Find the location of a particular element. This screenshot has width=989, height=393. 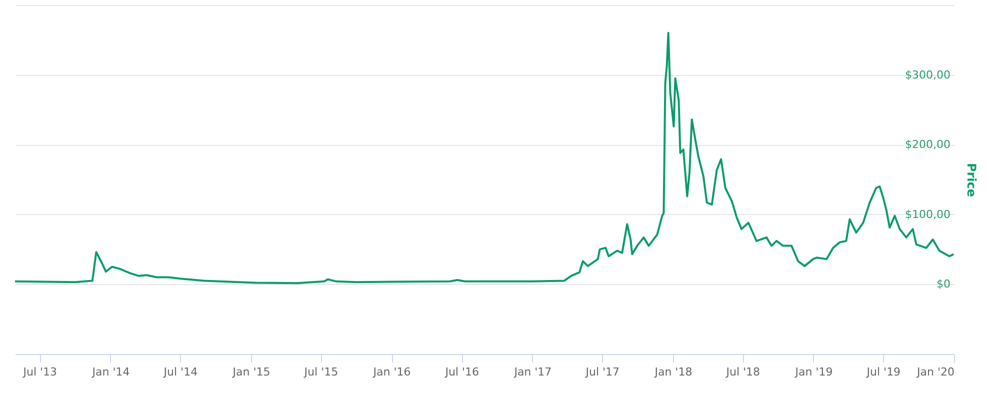

x-tick-label: Jan '14 is located at coordinates (110, 372).